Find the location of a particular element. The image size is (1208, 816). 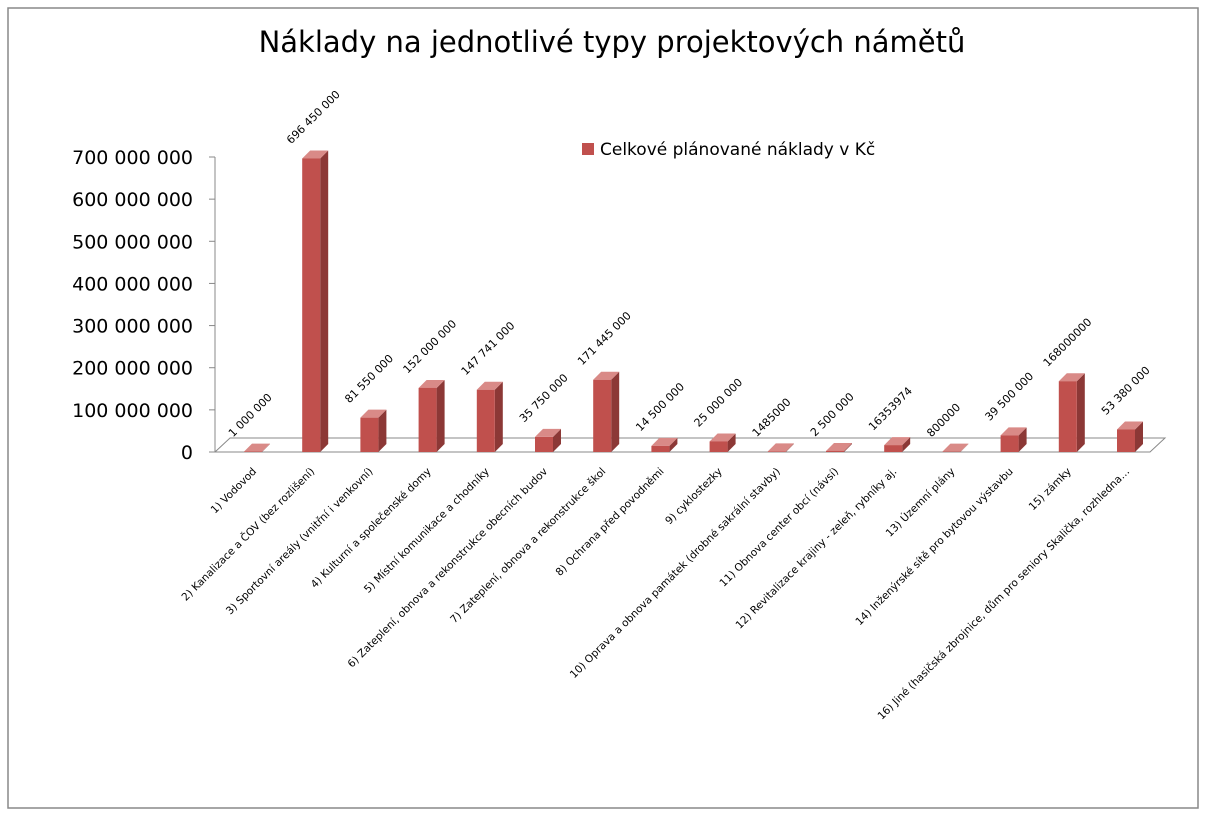

legend-label: Celkové plánované náklady v Kč is located at coordinates (737, 150).